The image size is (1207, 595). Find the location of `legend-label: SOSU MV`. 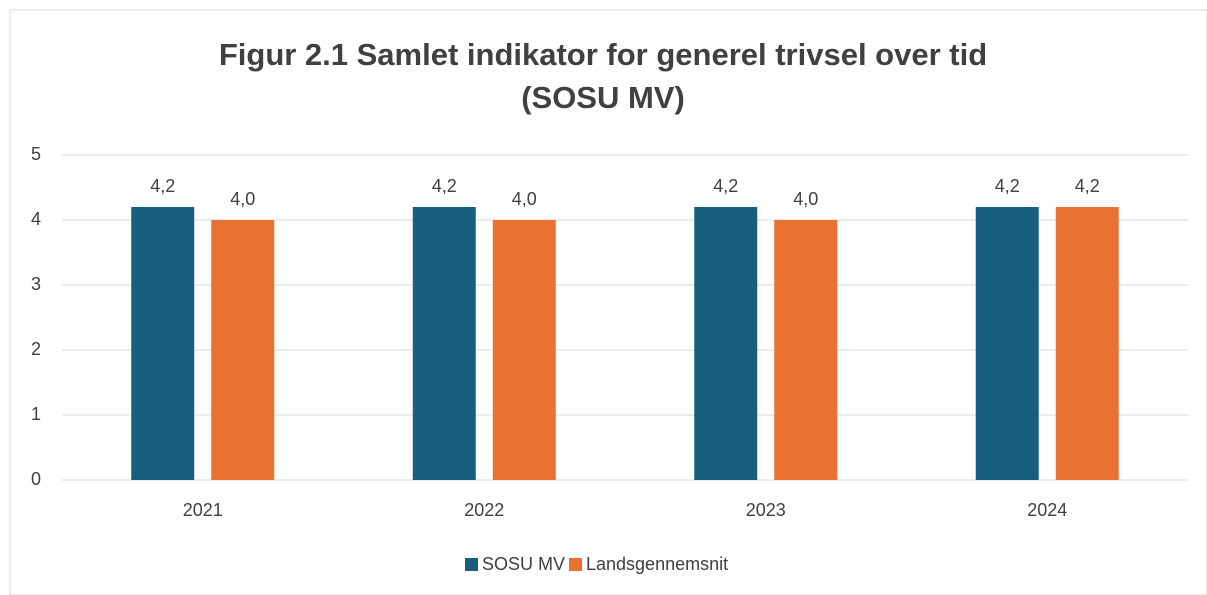

legend-label: SOSU MV is located at coordinates (523, 564).